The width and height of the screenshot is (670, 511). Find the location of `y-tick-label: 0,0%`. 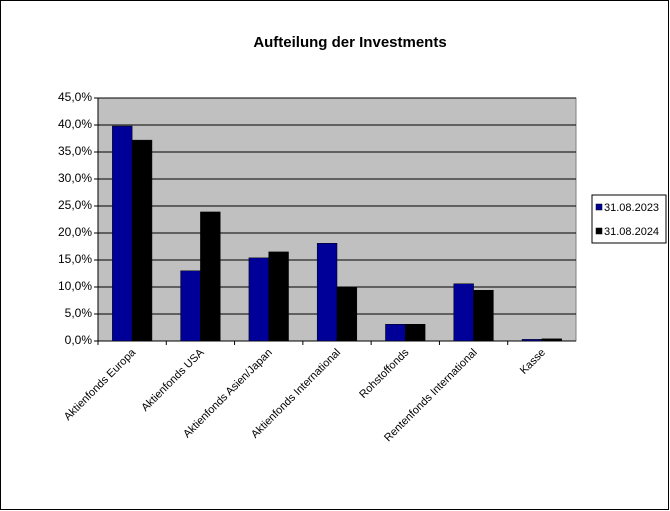

y-tick-label: 0,0% is located at coordinates (79, 340).